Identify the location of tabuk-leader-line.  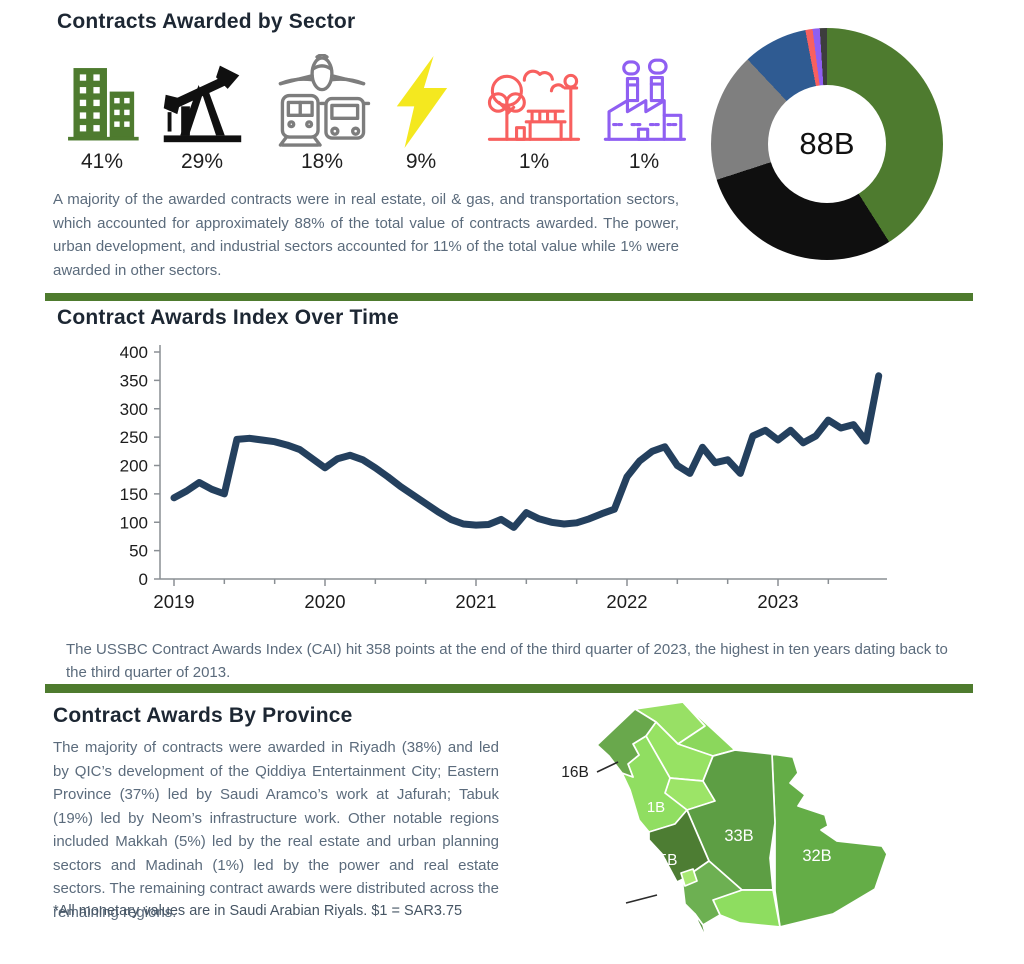
(607, 767).